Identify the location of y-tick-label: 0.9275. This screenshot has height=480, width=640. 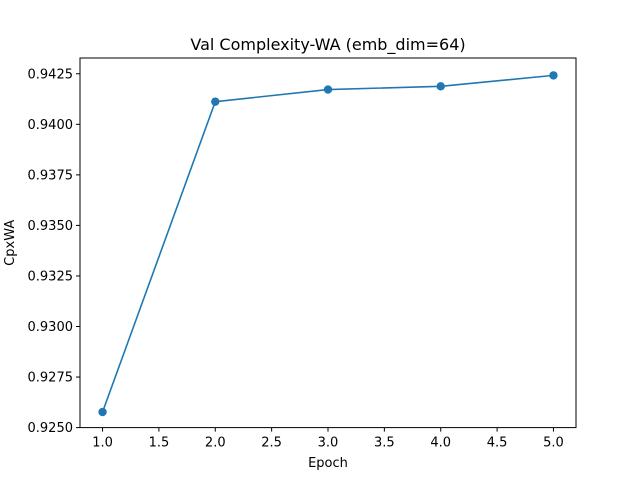
(51, 378).